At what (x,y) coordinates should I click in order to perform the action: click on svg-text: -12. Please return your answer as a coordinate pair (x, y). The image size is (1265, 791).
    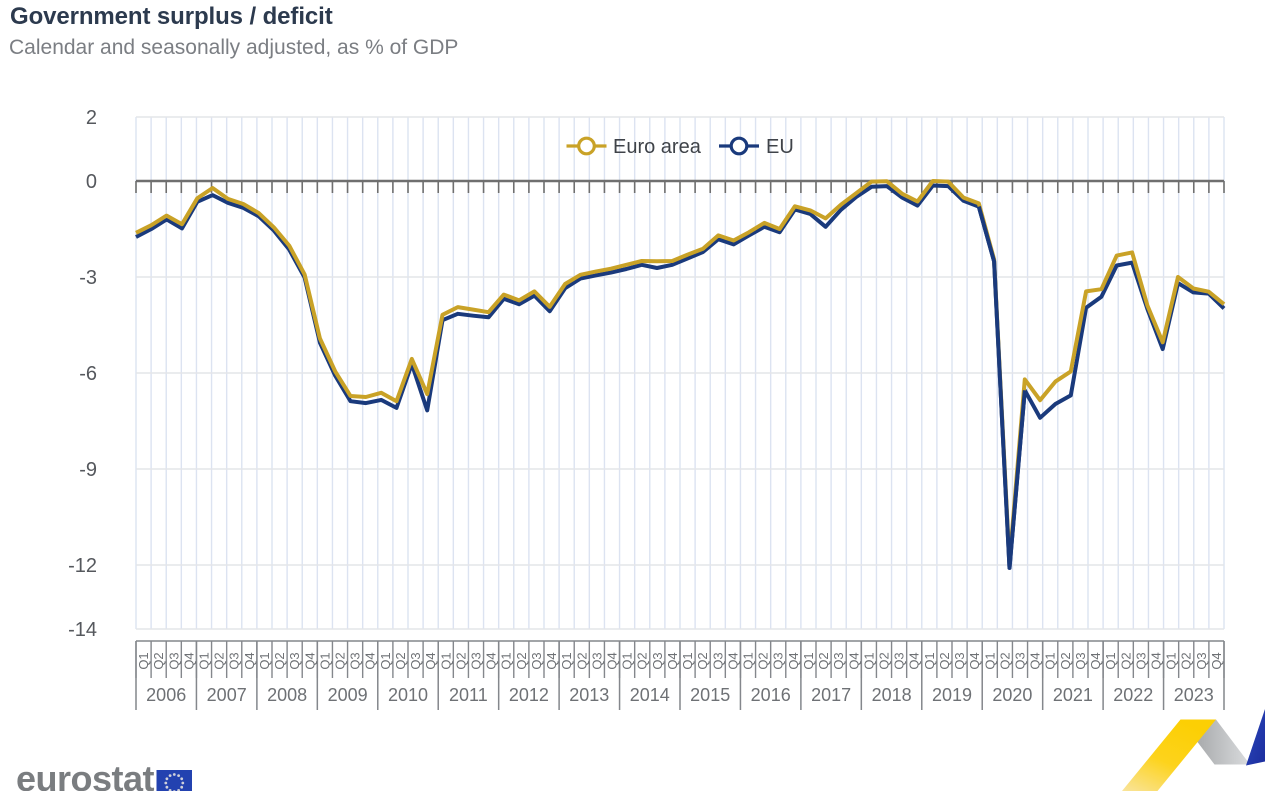
    Looking at the image, I should click on (82, 566).